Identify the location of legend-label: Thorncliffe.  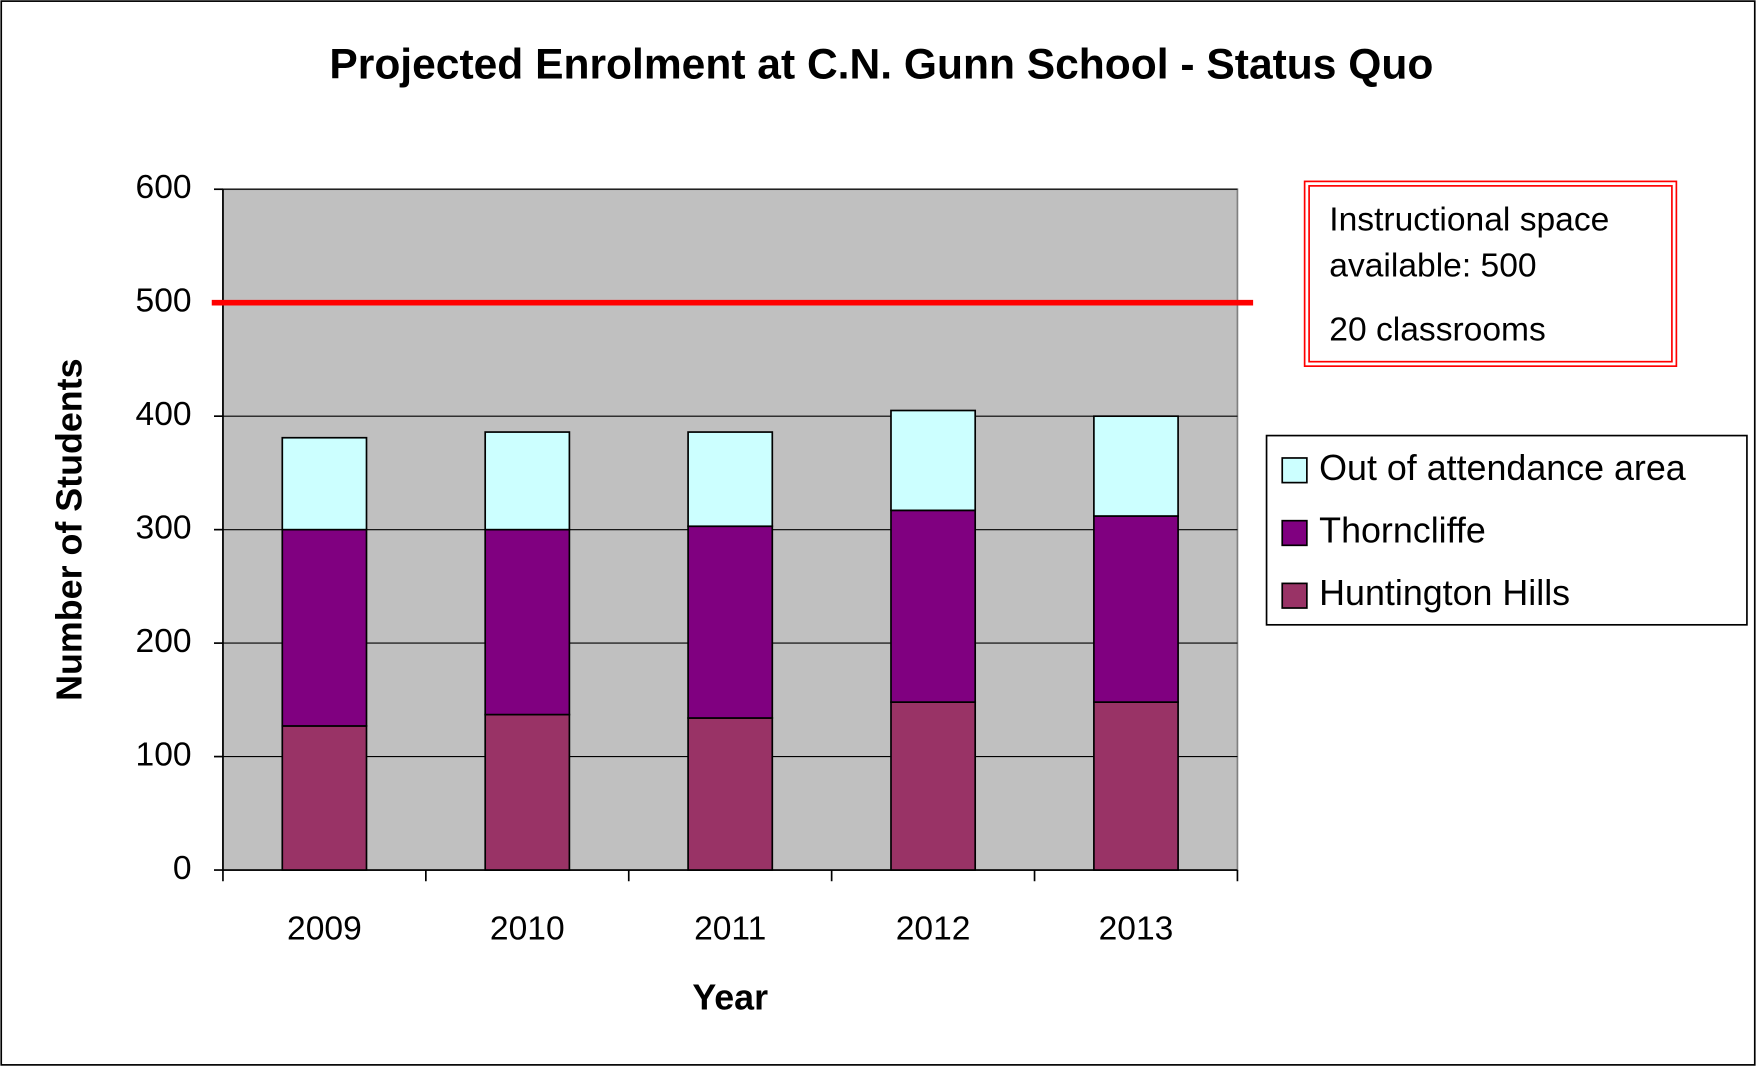
(1402, 530).